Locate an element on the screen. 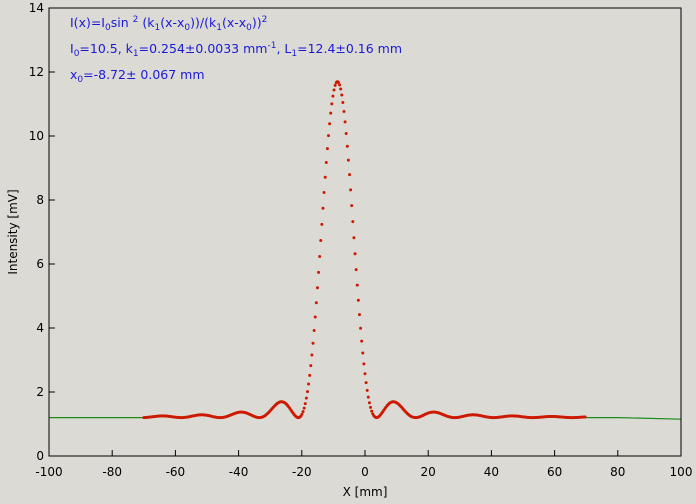 The width and height of the screenshot is (696, 504). fit-formula: I(x)=I0sin 2 (k1(x-x0))/(k1(x-x0))2 is located at coordinates (169, 24).